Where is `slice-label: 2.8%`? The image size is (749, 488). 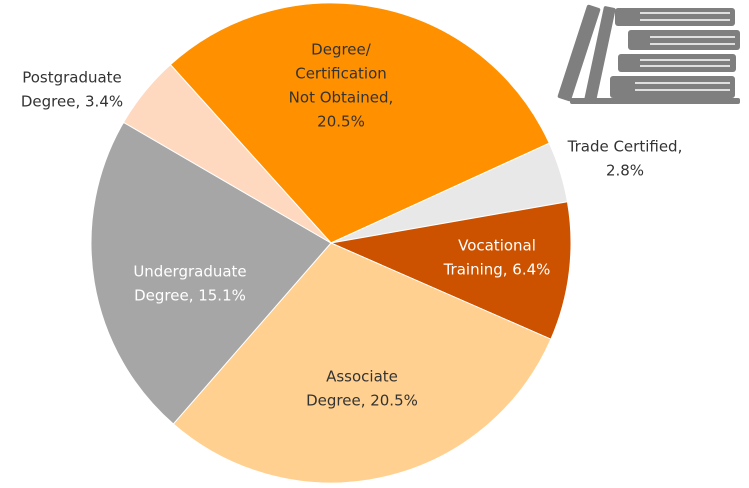 slice-label: 2.8% is located at coordinates (625, 171).